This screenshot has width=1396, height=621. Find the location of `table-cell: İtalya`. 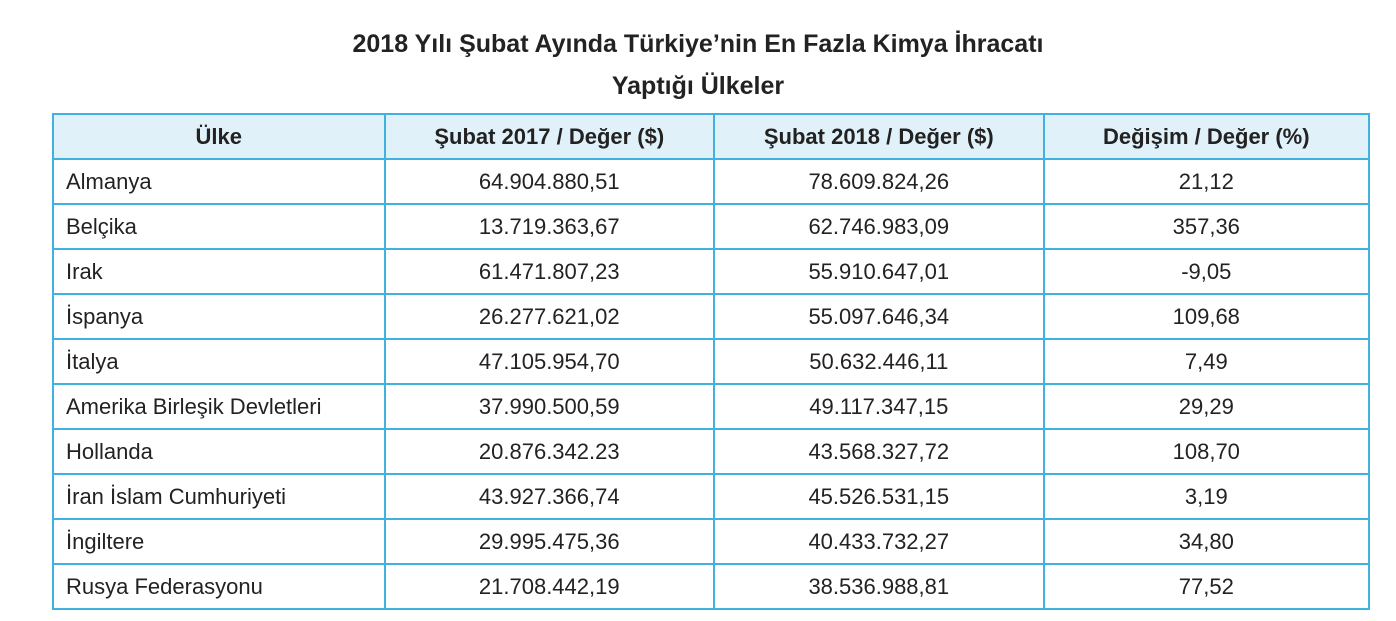

table-cell: İtalya is located at coordinates (219, 361).